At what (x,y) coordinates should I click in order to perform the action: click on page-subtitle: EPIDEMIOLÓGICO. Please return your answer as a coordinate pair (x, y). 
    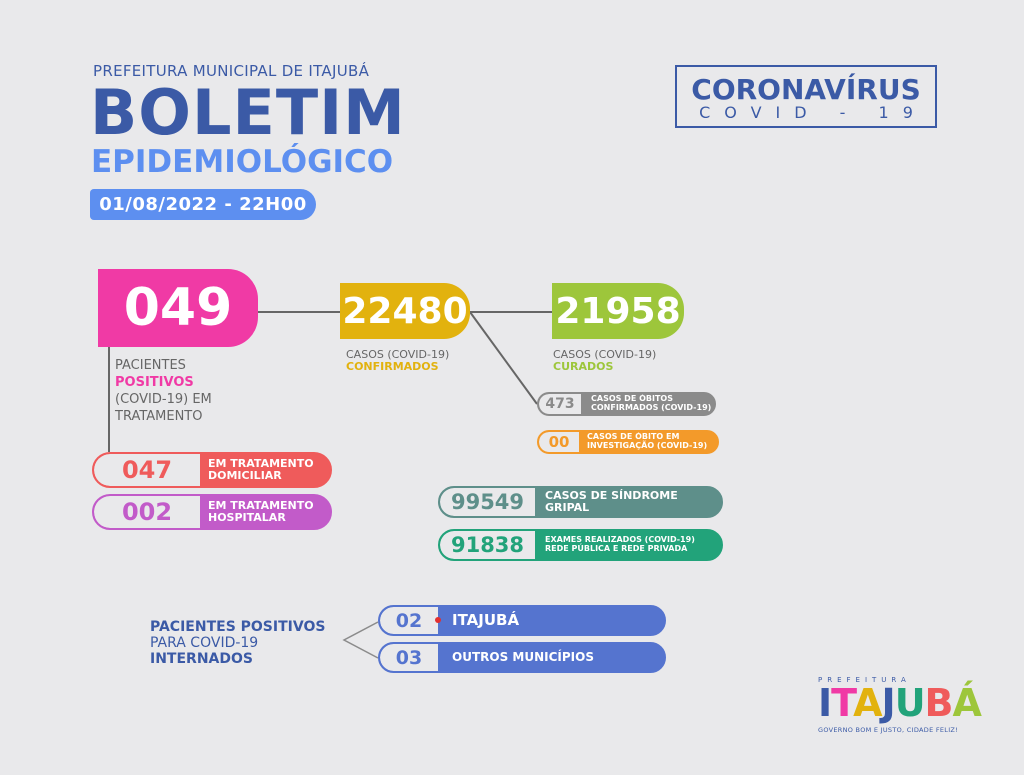
    Looking at the image, I should click on (242, 162).